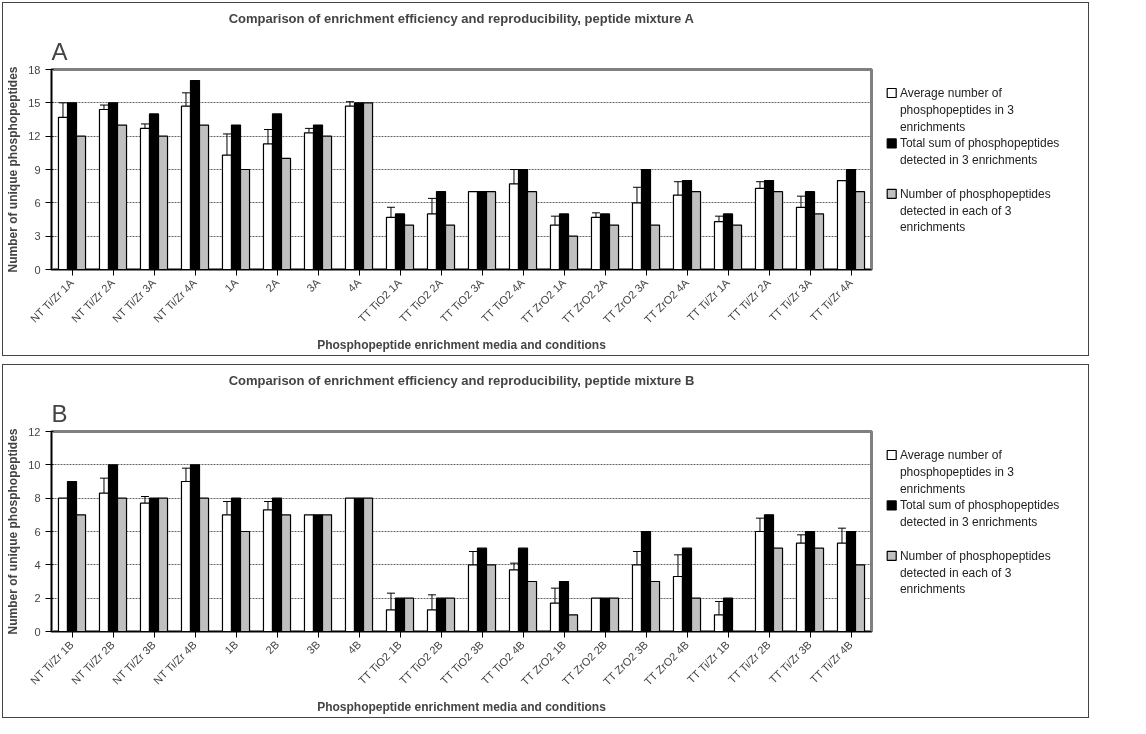  What do you see at coordinates (231, 647) in the screenshot?
I see `x-tick-label: 1B` at bounding box center [231, 647].